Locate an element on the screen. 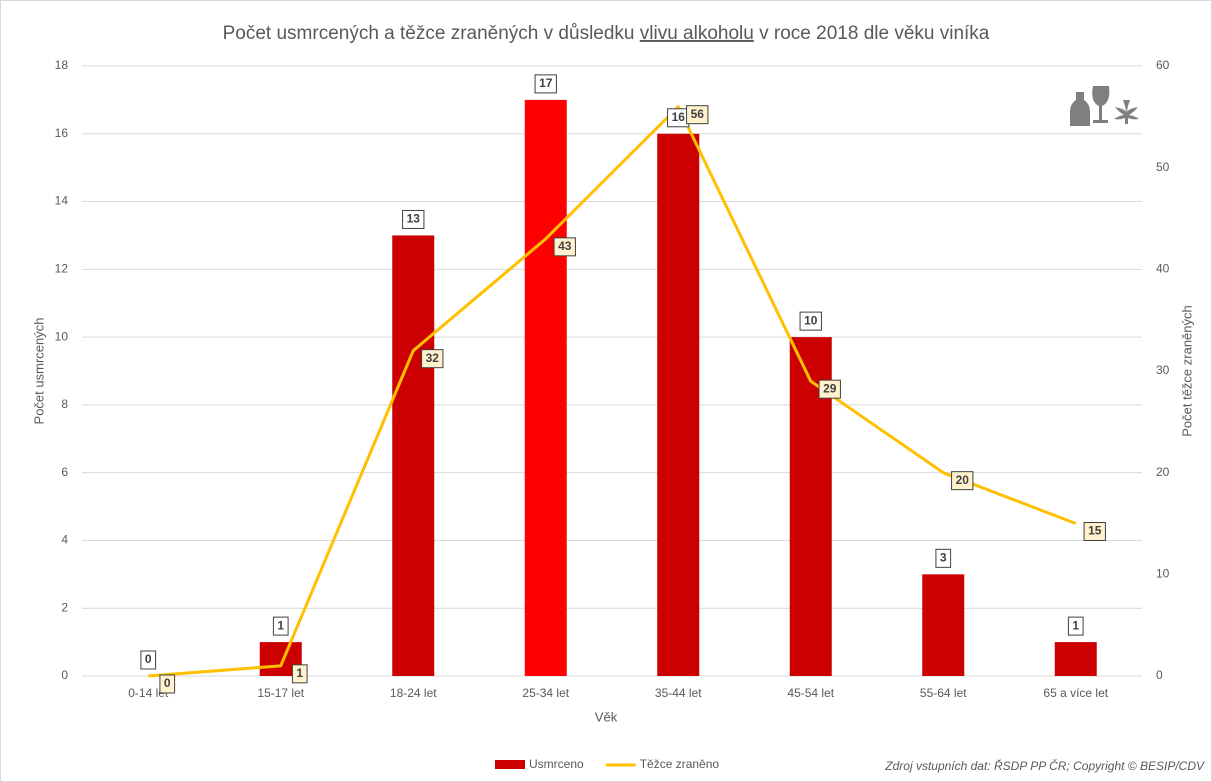 The width and height of the screenshot is (1212, 782). legend-label: Usmrceno is located at coordinates (556, 764).